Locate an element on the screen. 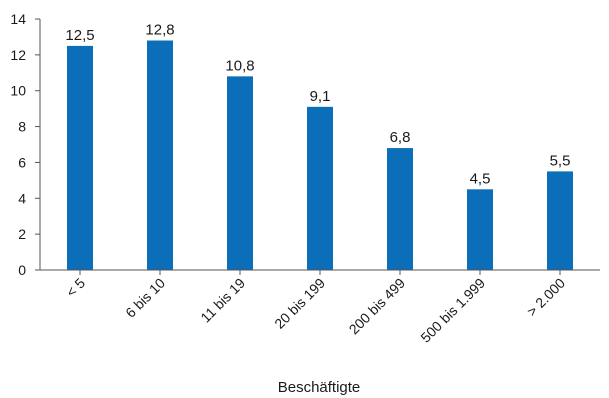  x-tick-label: 20 bis 199 is located at coordinates (299, 303).